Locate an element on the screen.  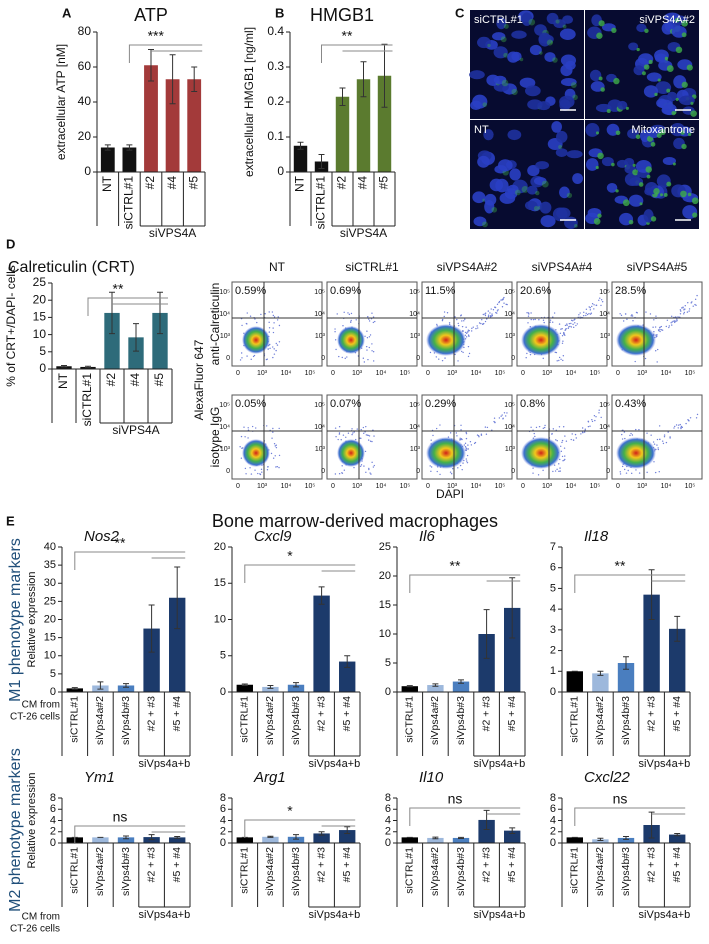
x-tick-label: siCTRL#1 is located at coordinates (575, 719).